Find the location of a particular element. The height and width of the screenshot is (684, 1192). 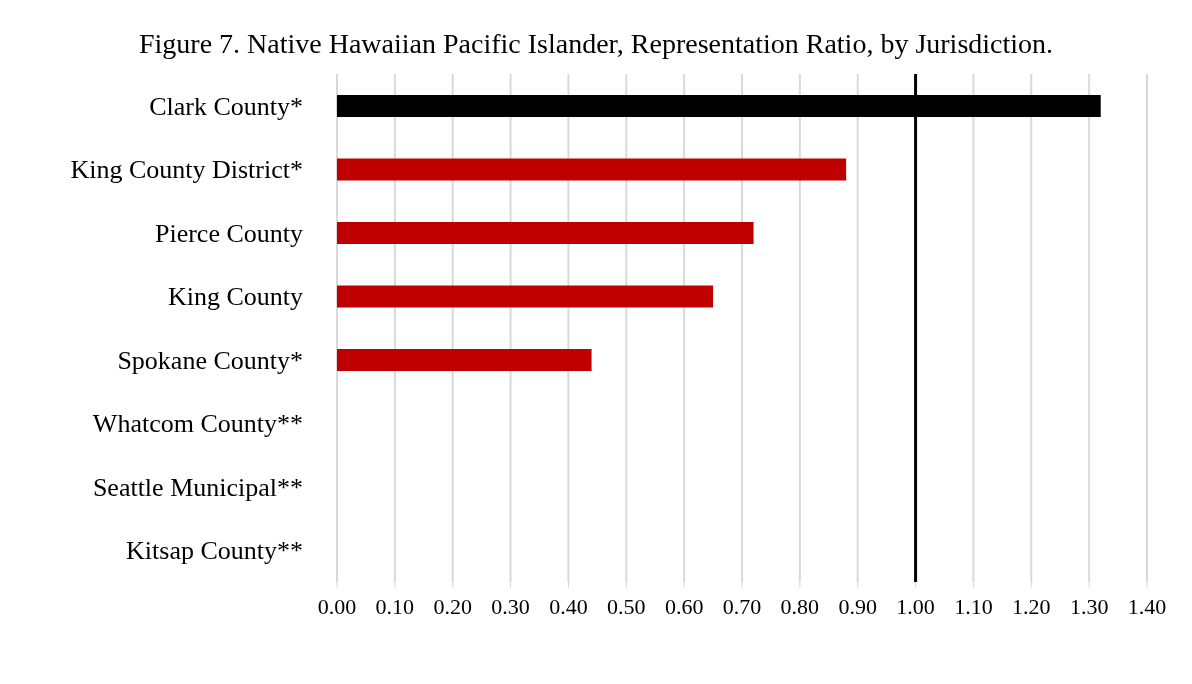

x-tick-label: 0.80 is located at coordinates (800, 606).